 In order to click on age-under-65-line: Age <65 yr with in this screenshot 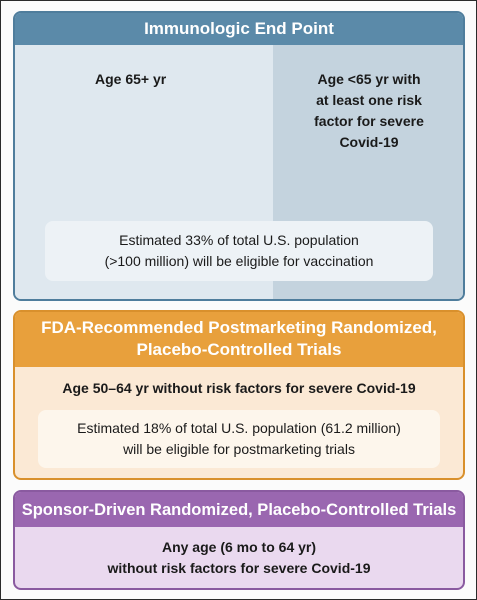, I will do `click(369, 79)`.